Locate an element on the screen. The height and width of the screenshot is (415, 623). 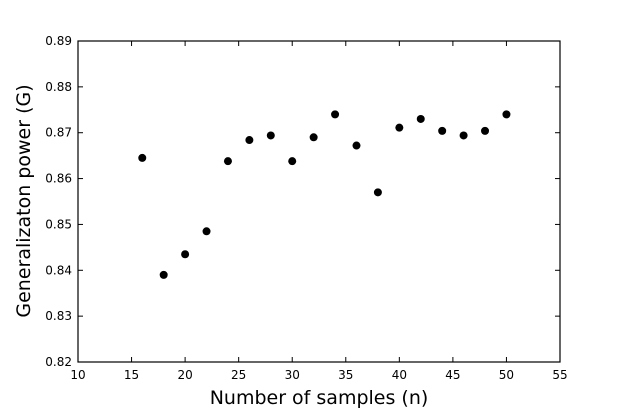
y-tick-label: 0.83 is located at coordinates (58, 316).